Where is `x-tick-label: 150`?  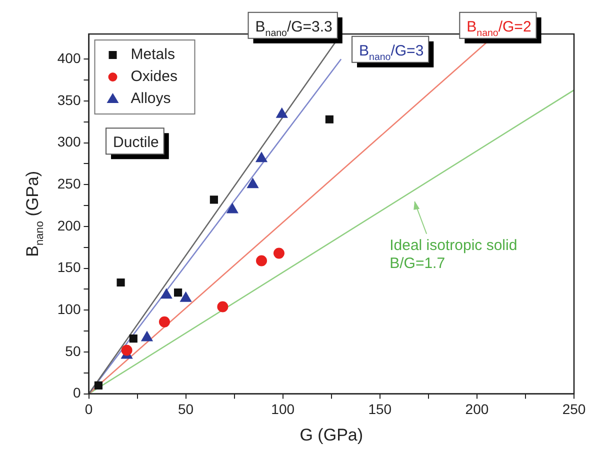
x-tick-label: 150 is located at coordinates (380, 409).